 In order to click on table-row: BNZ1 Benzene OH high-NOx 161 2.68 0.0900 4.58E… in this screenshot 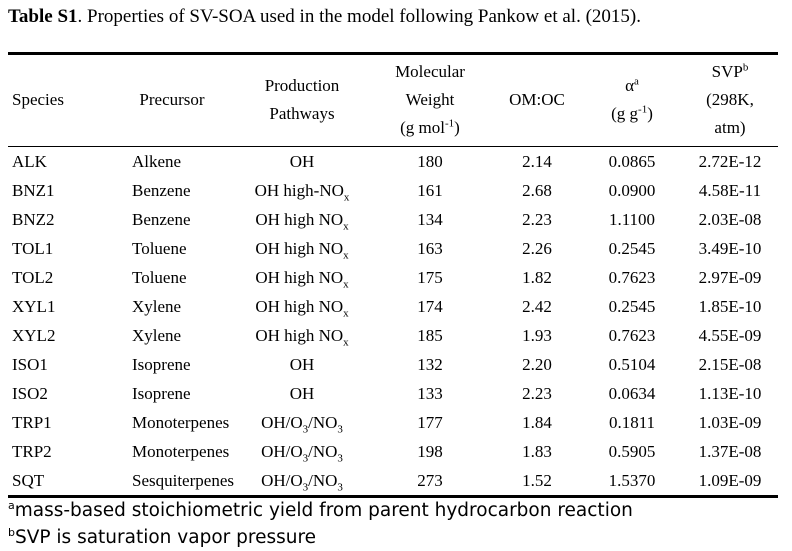, I will do `click(393, 190)`.